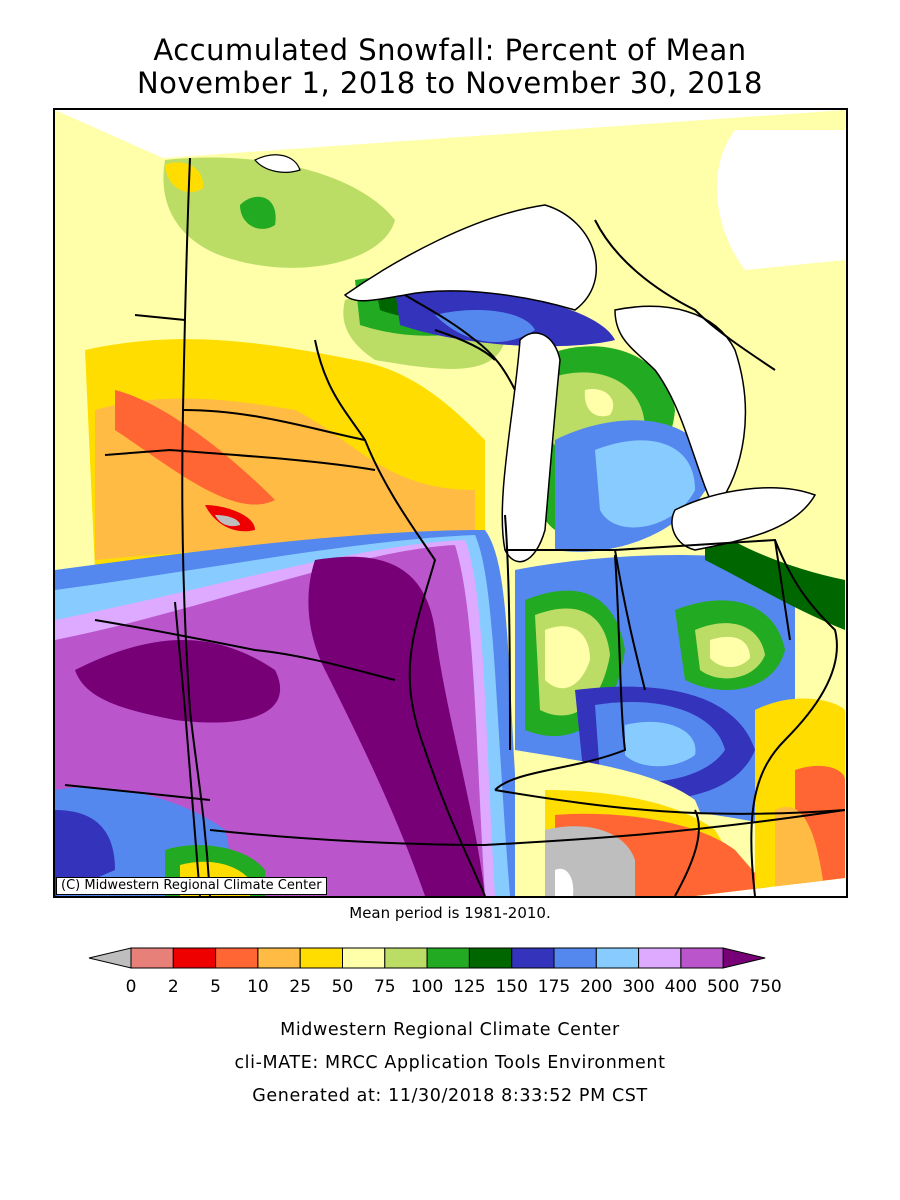 The image size is (900, 1200). I want to click on legend-label-0: 0, so click(131, 987).